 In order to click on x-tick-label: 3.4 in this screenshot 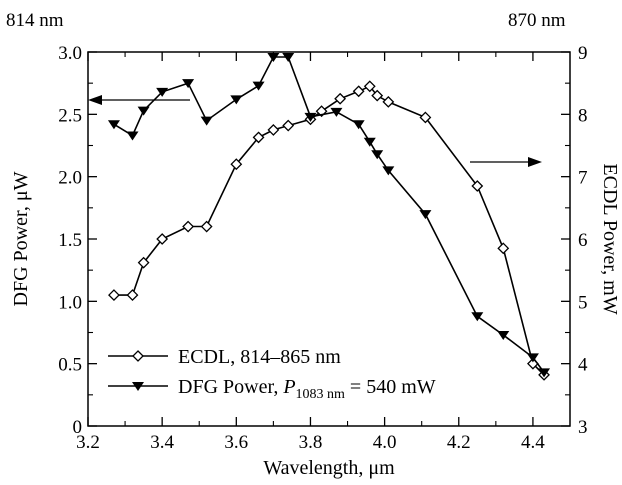, I will do `click(162, 442)`.